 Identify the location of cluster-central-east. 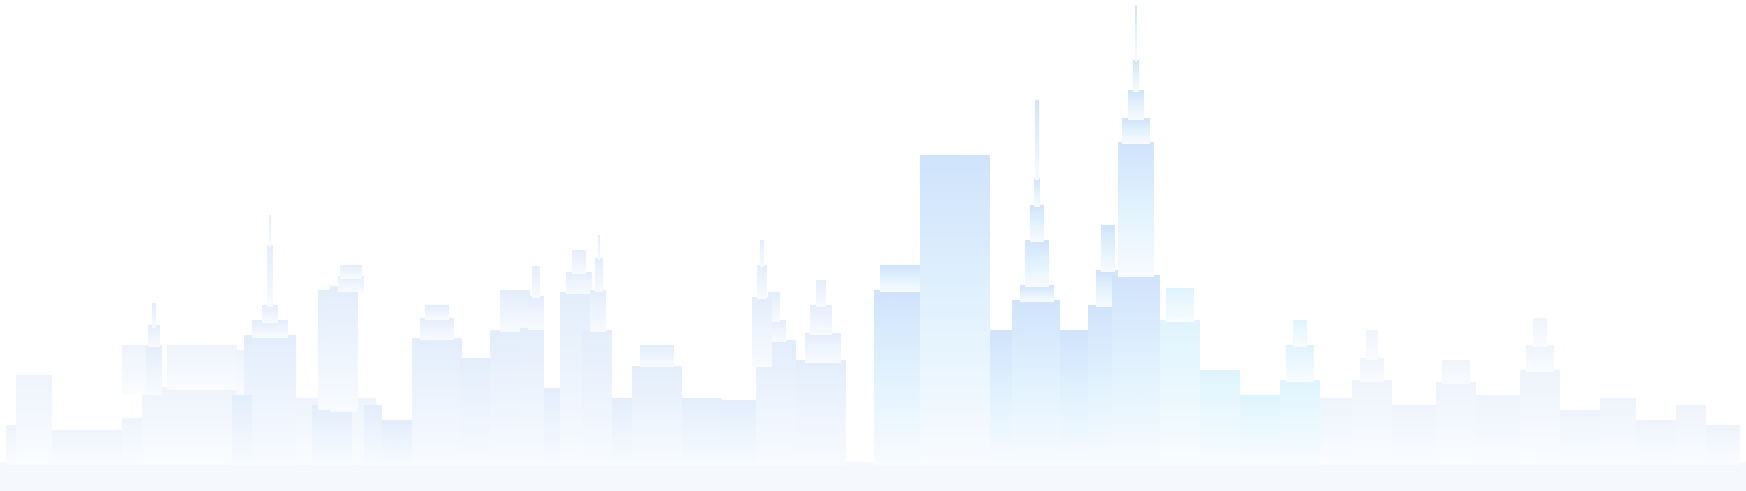
(1240, 376).